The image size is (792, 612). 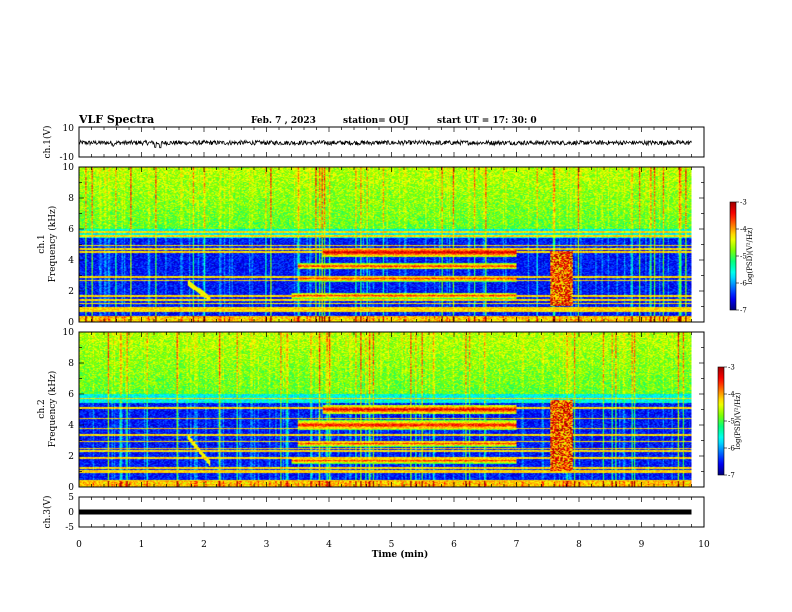 What do you see at coordinates (79, 545) in the screenshot?
I see `time-tick-label: 0` at bounding box center [79, 545].